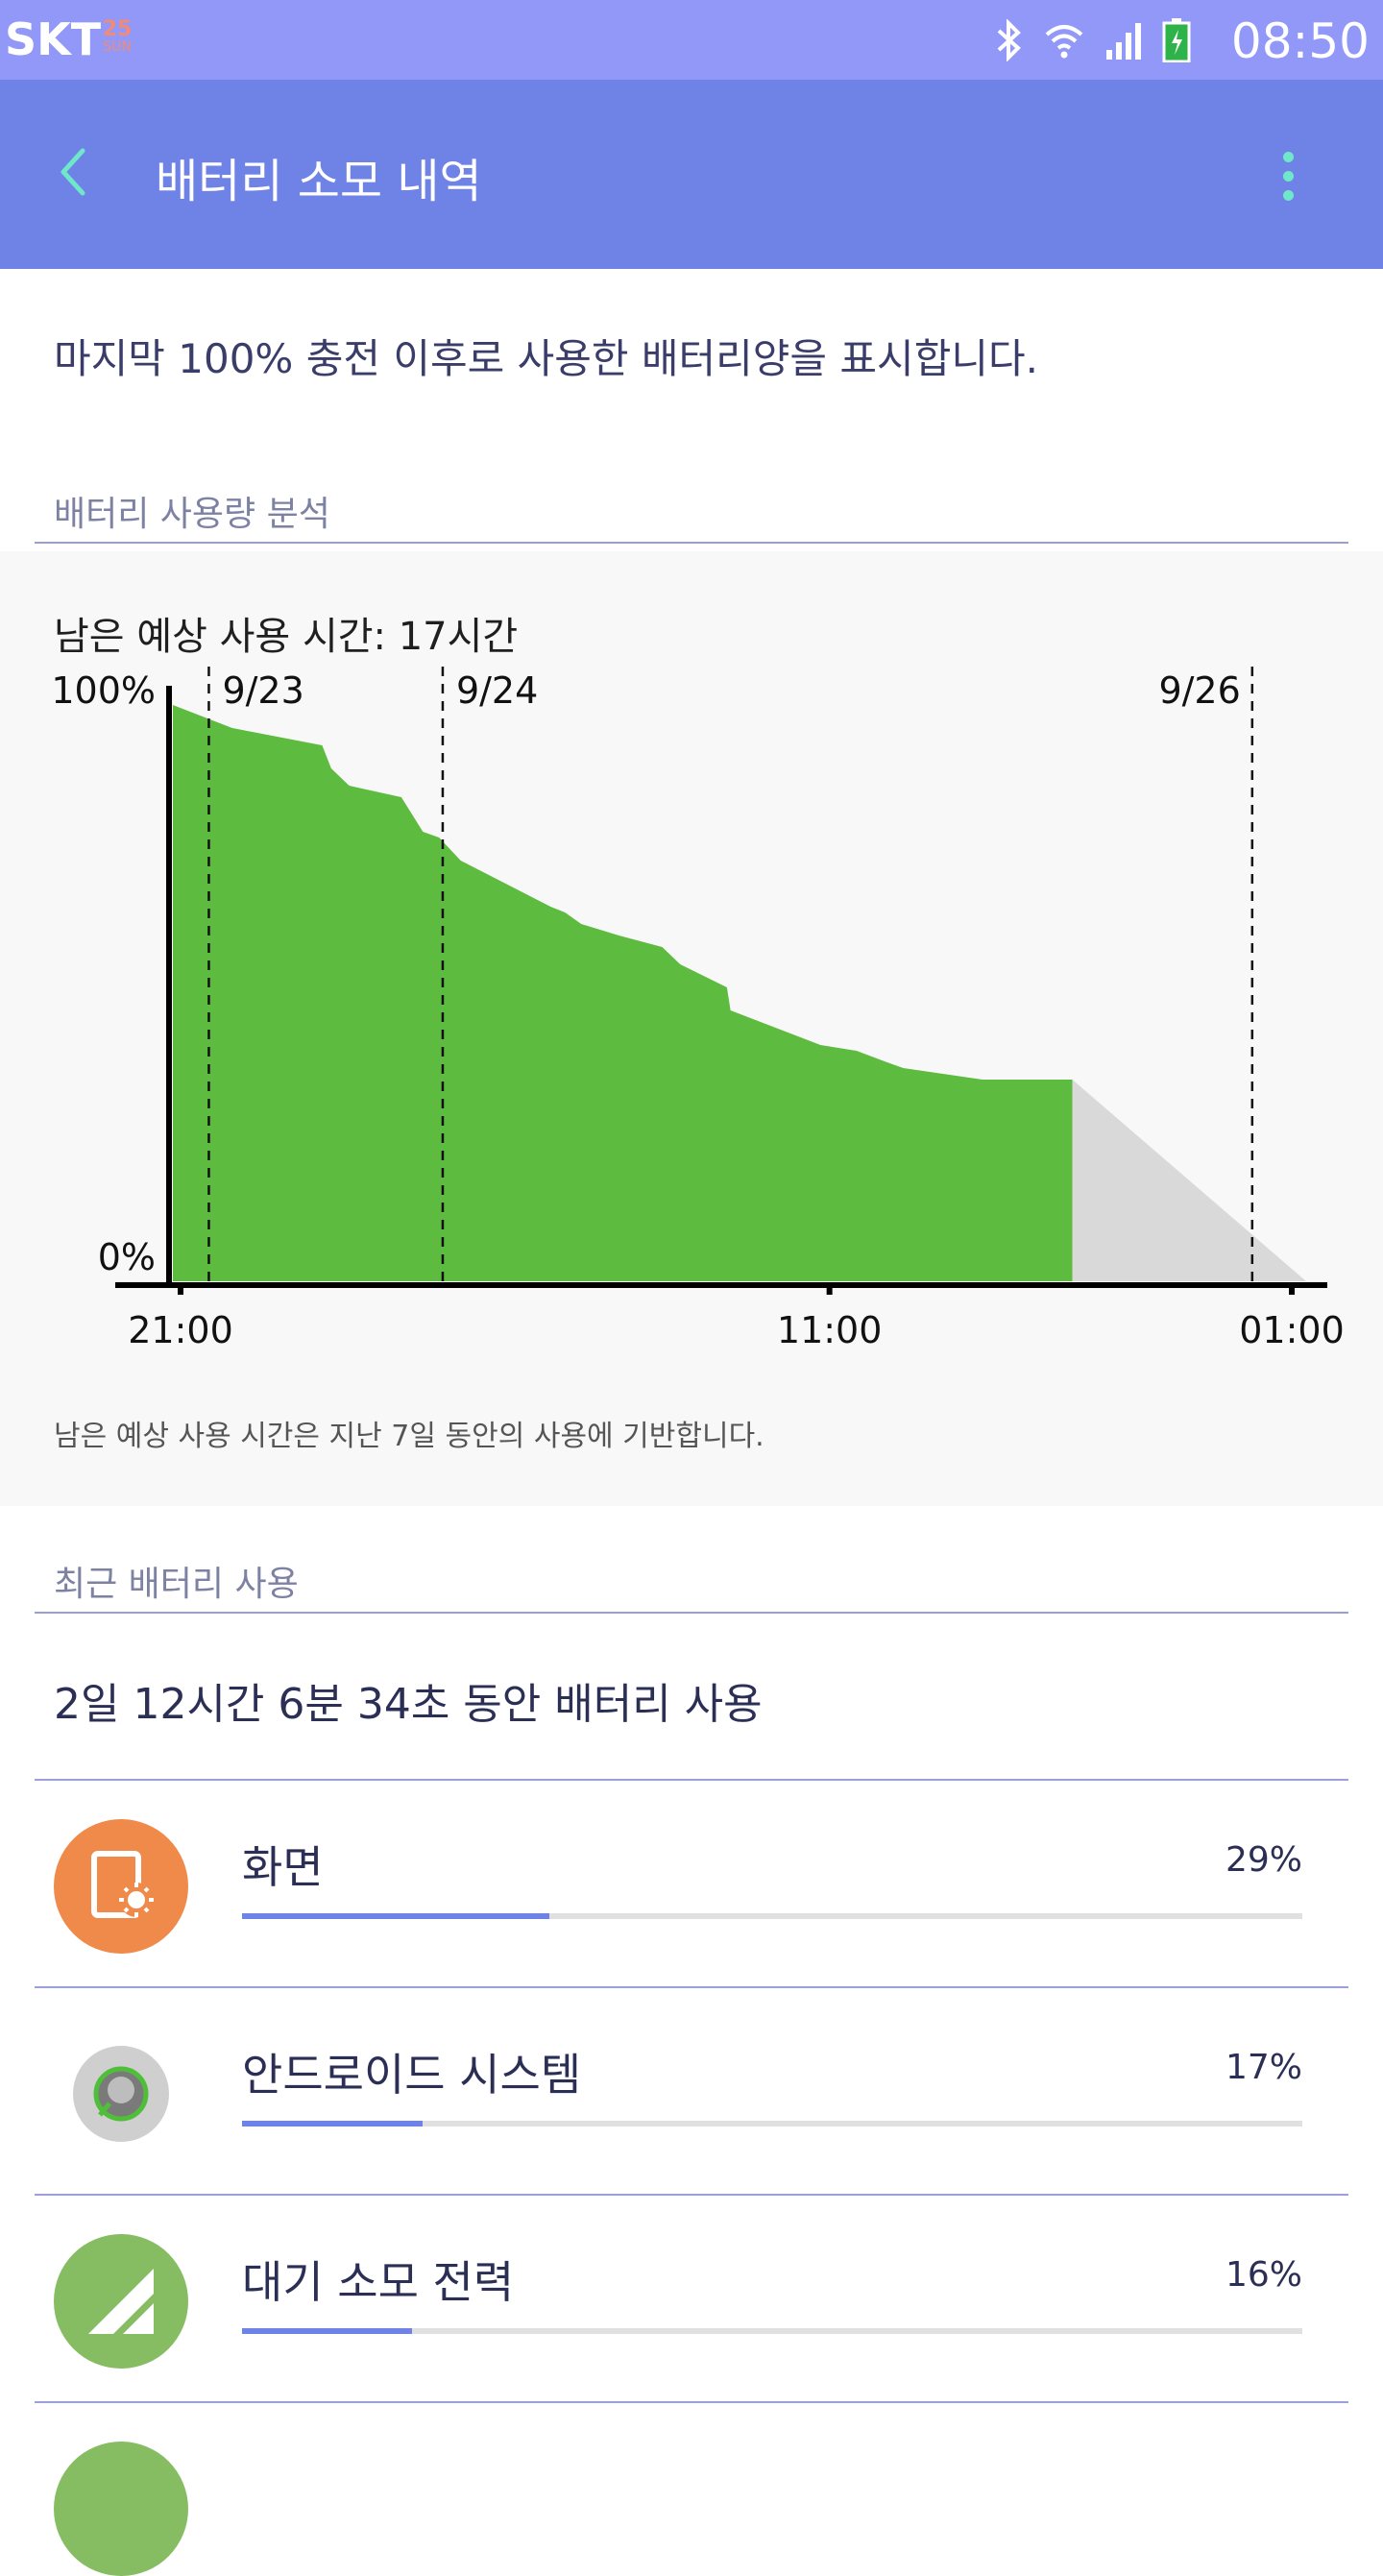 The image size is (1383, 2576). I want to click on remaining-time: 남은 예상 사용 시간: 17시간, so click(286, 637).